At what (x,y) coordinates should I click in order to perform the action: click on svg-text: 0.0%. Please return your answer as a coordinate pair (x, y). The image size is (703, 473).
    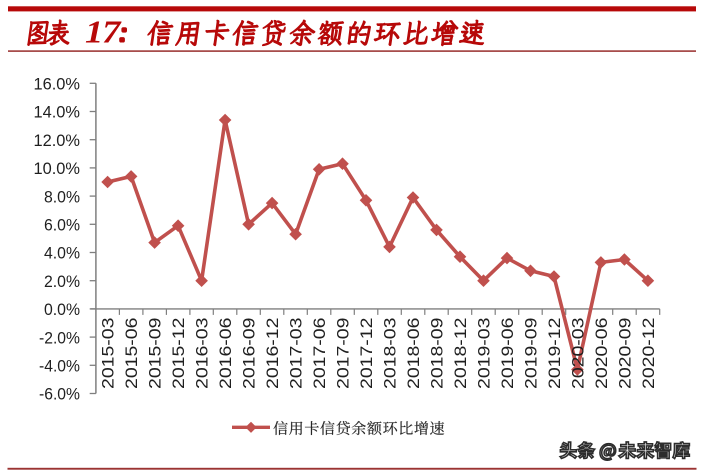
    Looking at the image, I should click on (62, 309).